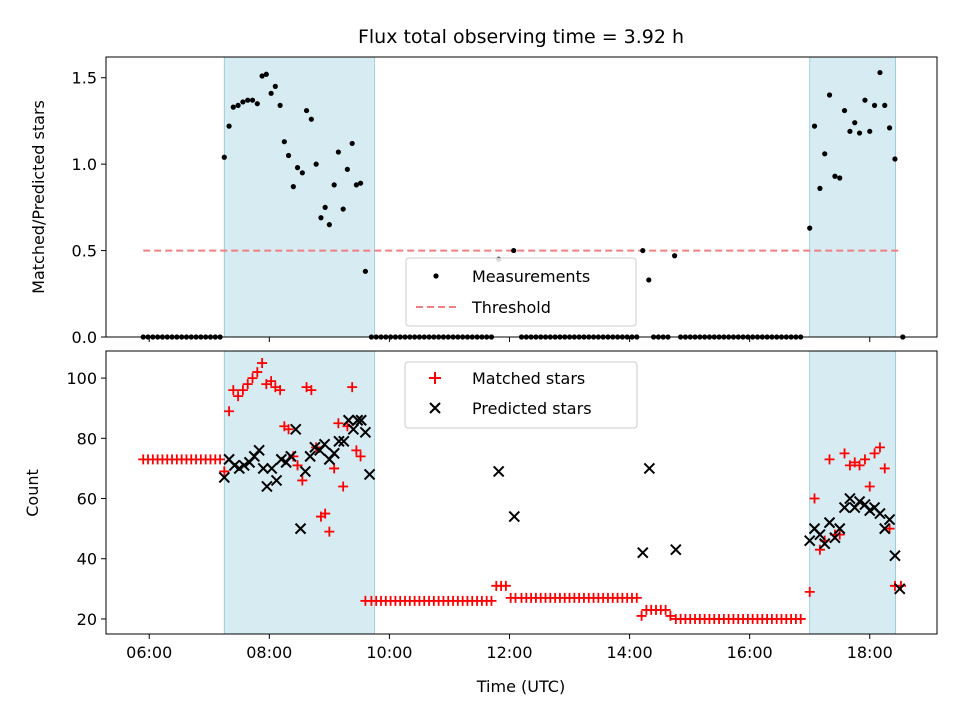 This screenshot has width=960, height=720. I want to click on legend-matched-marker, so click(435, 378).